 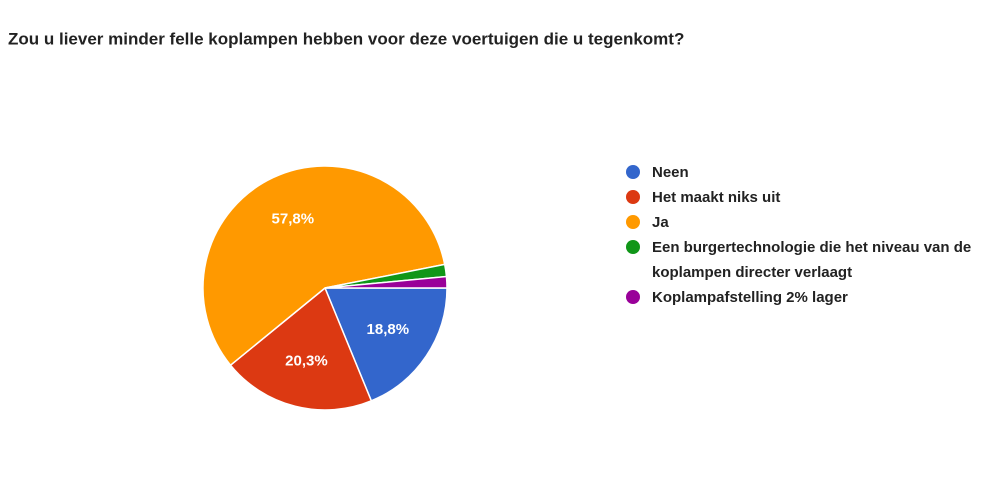 I want to click on slice-label: 20,3%, so click(x=306, y=360).